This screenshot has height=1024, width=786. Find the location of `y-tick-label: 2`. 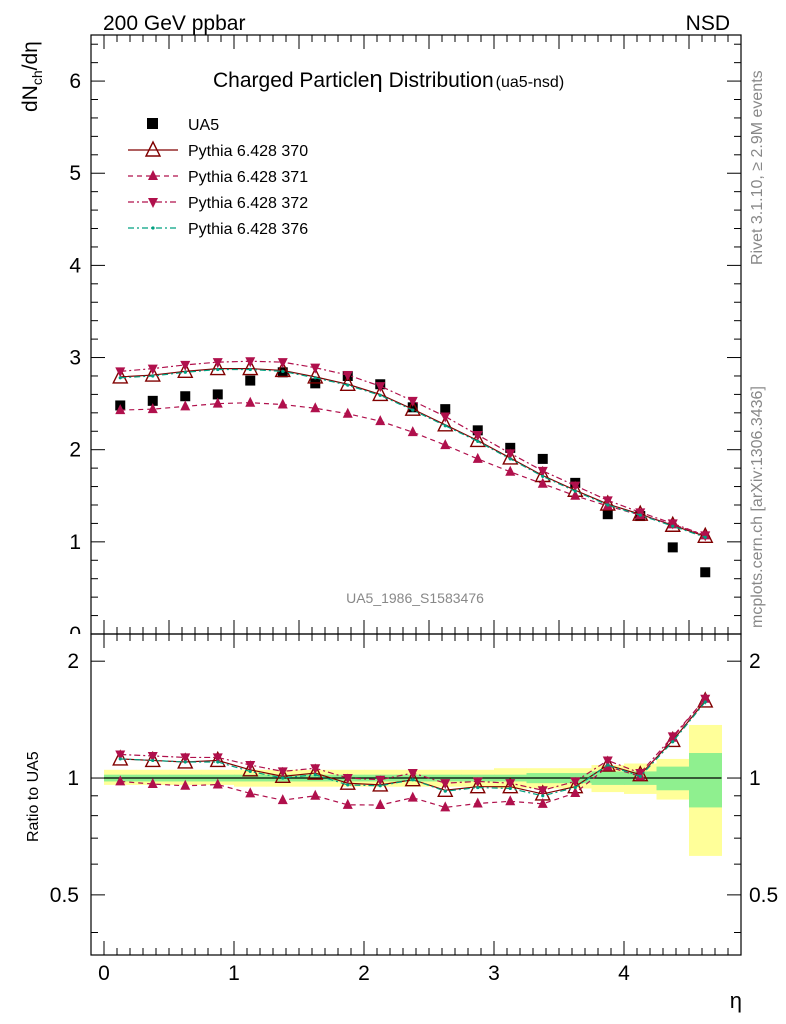

y-tick-label: 2 is located at coordinates (75, 450).